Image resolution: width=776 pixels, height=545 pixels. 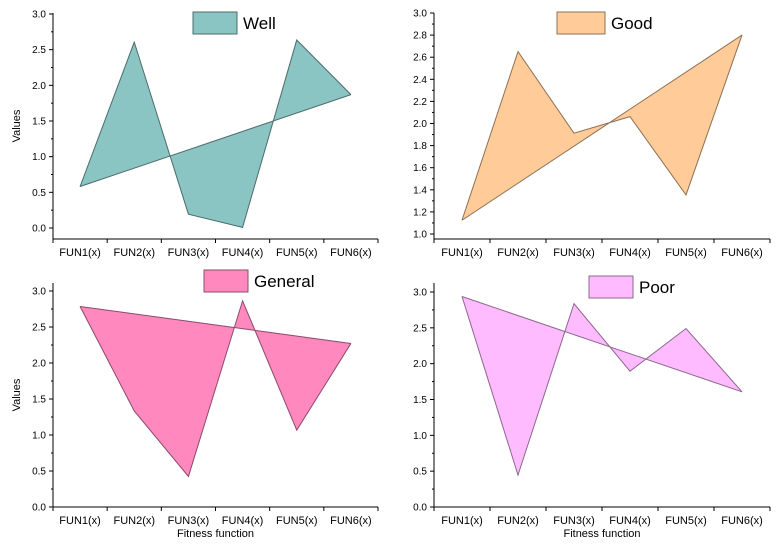 I want to click on legend: General, so click(x=258, y=281).